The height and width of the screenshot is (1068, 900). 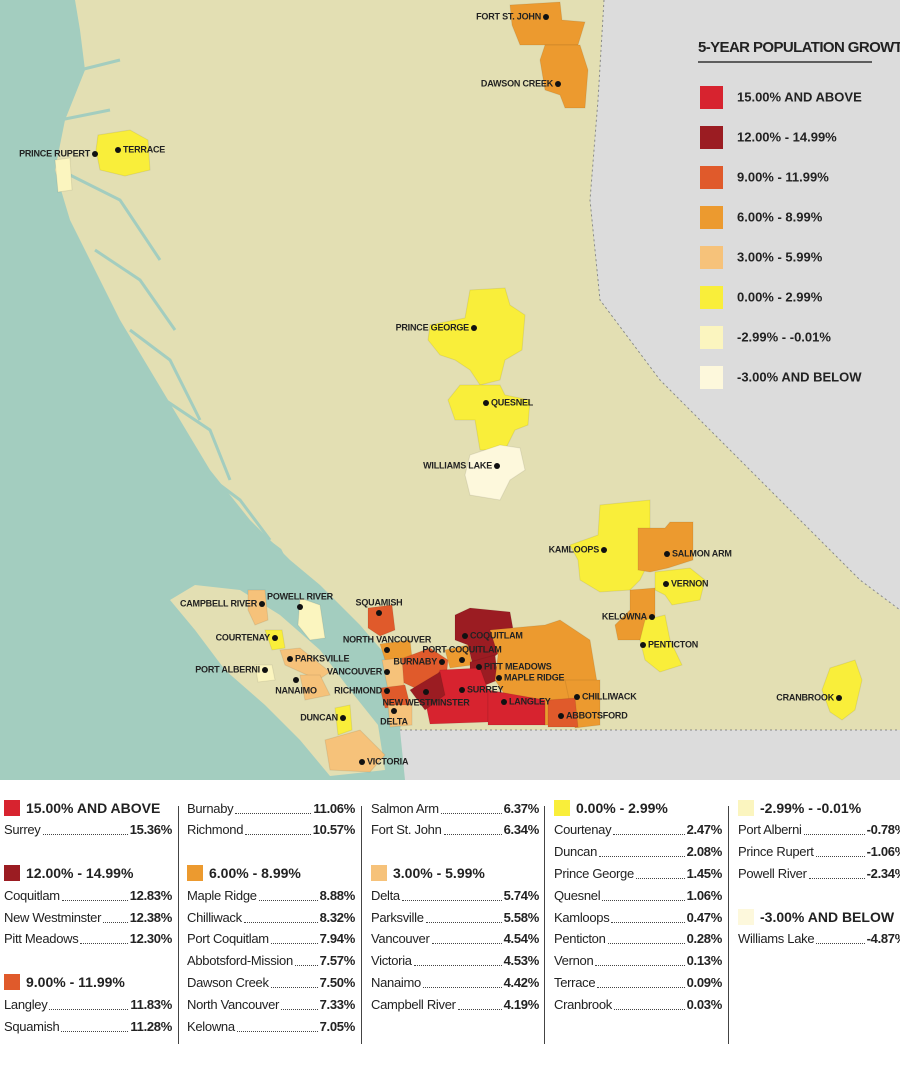 I want to click on entry-value: 8.32%, so click(x=337, y=917).